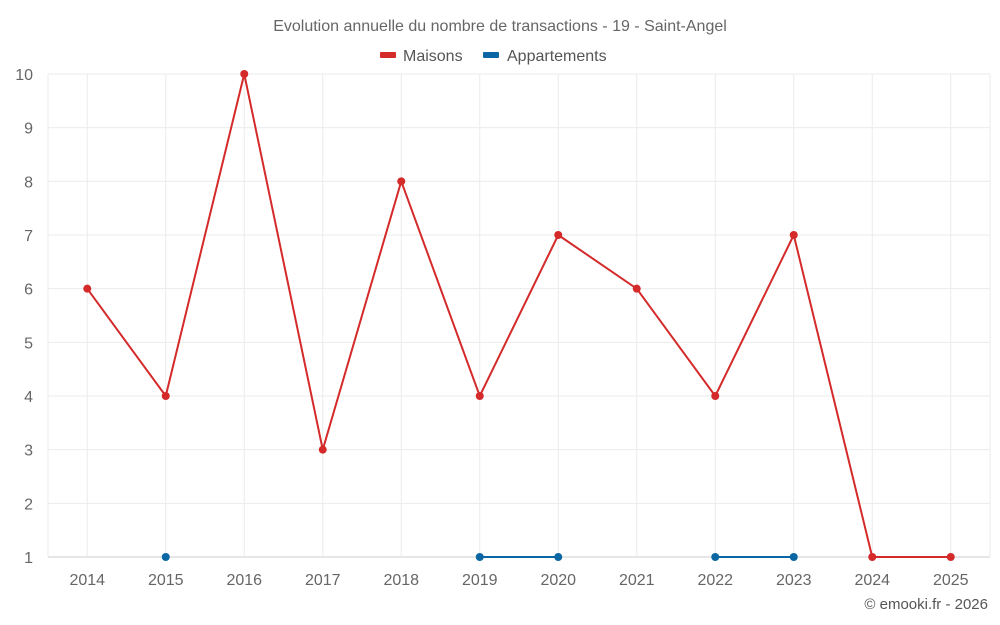 The image size is (1000, 625). Describe the element at coordinates (322, 449) in the screenshot. I see `data-point-maisons-2017` at that location.